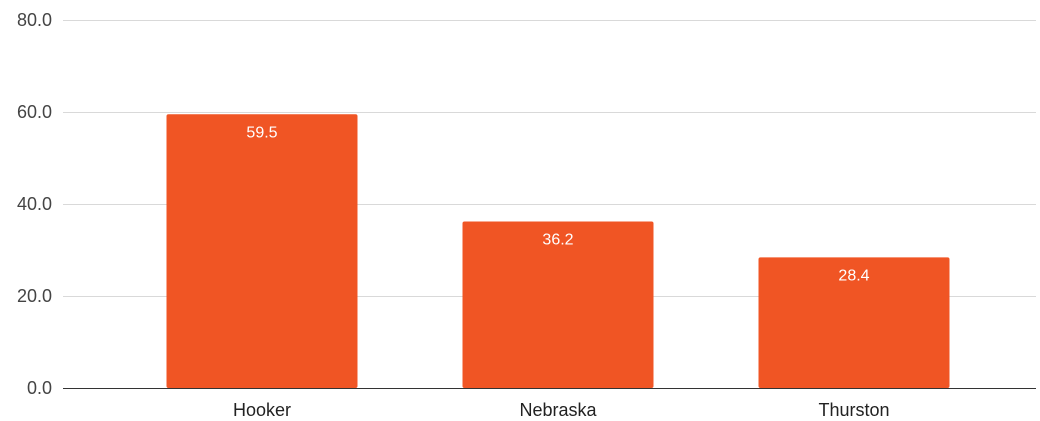 This screenshot has width=1040, height=421. What do you see at coordinates (34, 20) in the screenshot?
I see `y-tick-label: 80.0` at bounding box center [34, 20].